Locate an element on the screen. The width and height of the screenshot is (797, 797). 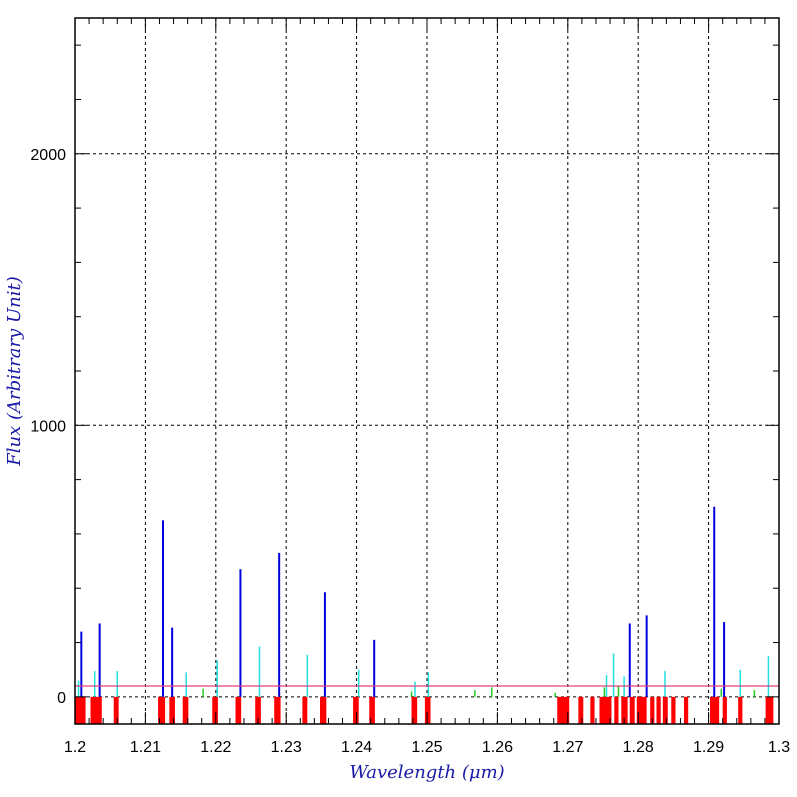
y-tick-labels: 0 1000 2000 is located at coordinates (48, 427).